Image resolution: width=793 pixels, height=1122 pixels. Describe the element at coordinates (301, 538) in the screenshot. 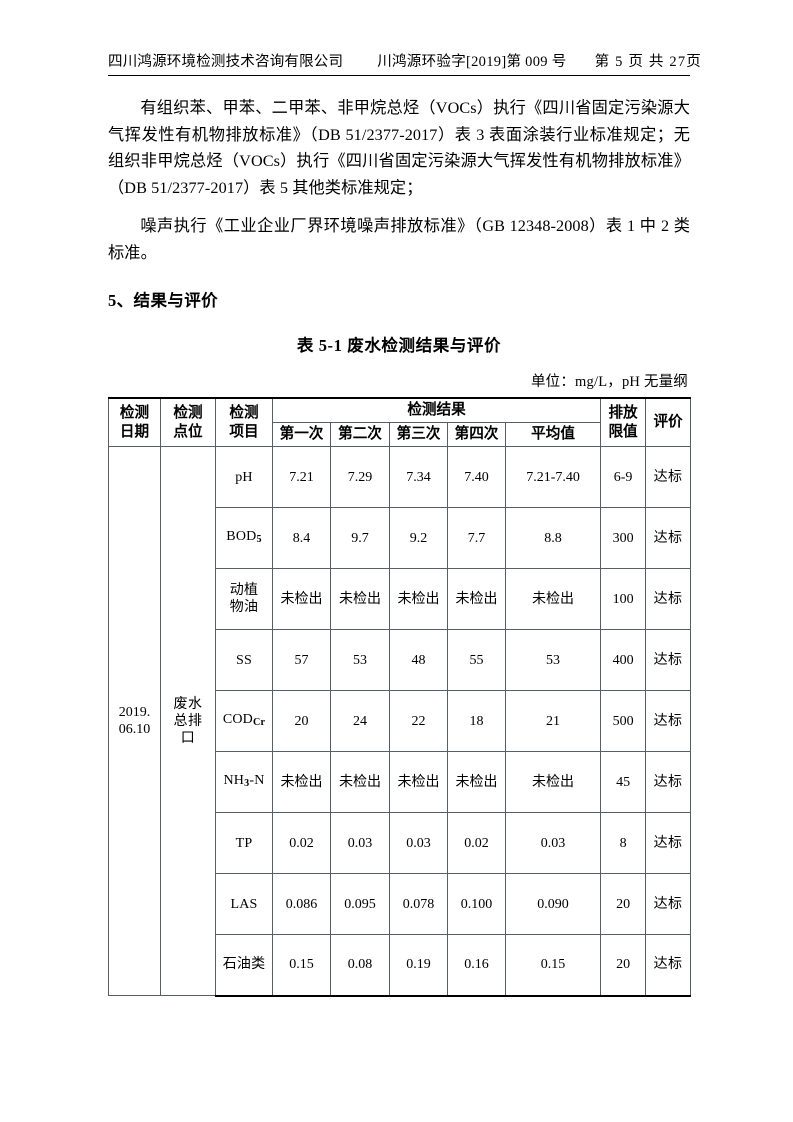

I see `cell-run-1: 8.4` at that location.